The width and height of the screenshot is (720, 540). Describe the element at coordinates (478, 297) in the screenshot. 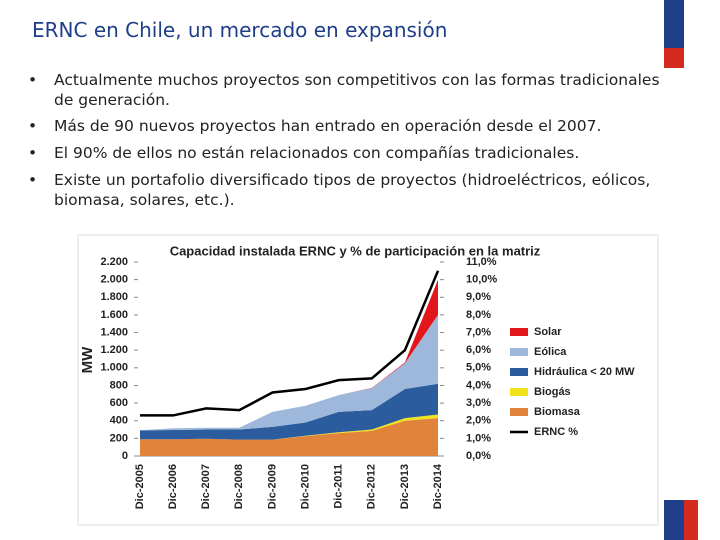

I see `y2-tick-label: 9,0%` at that location.